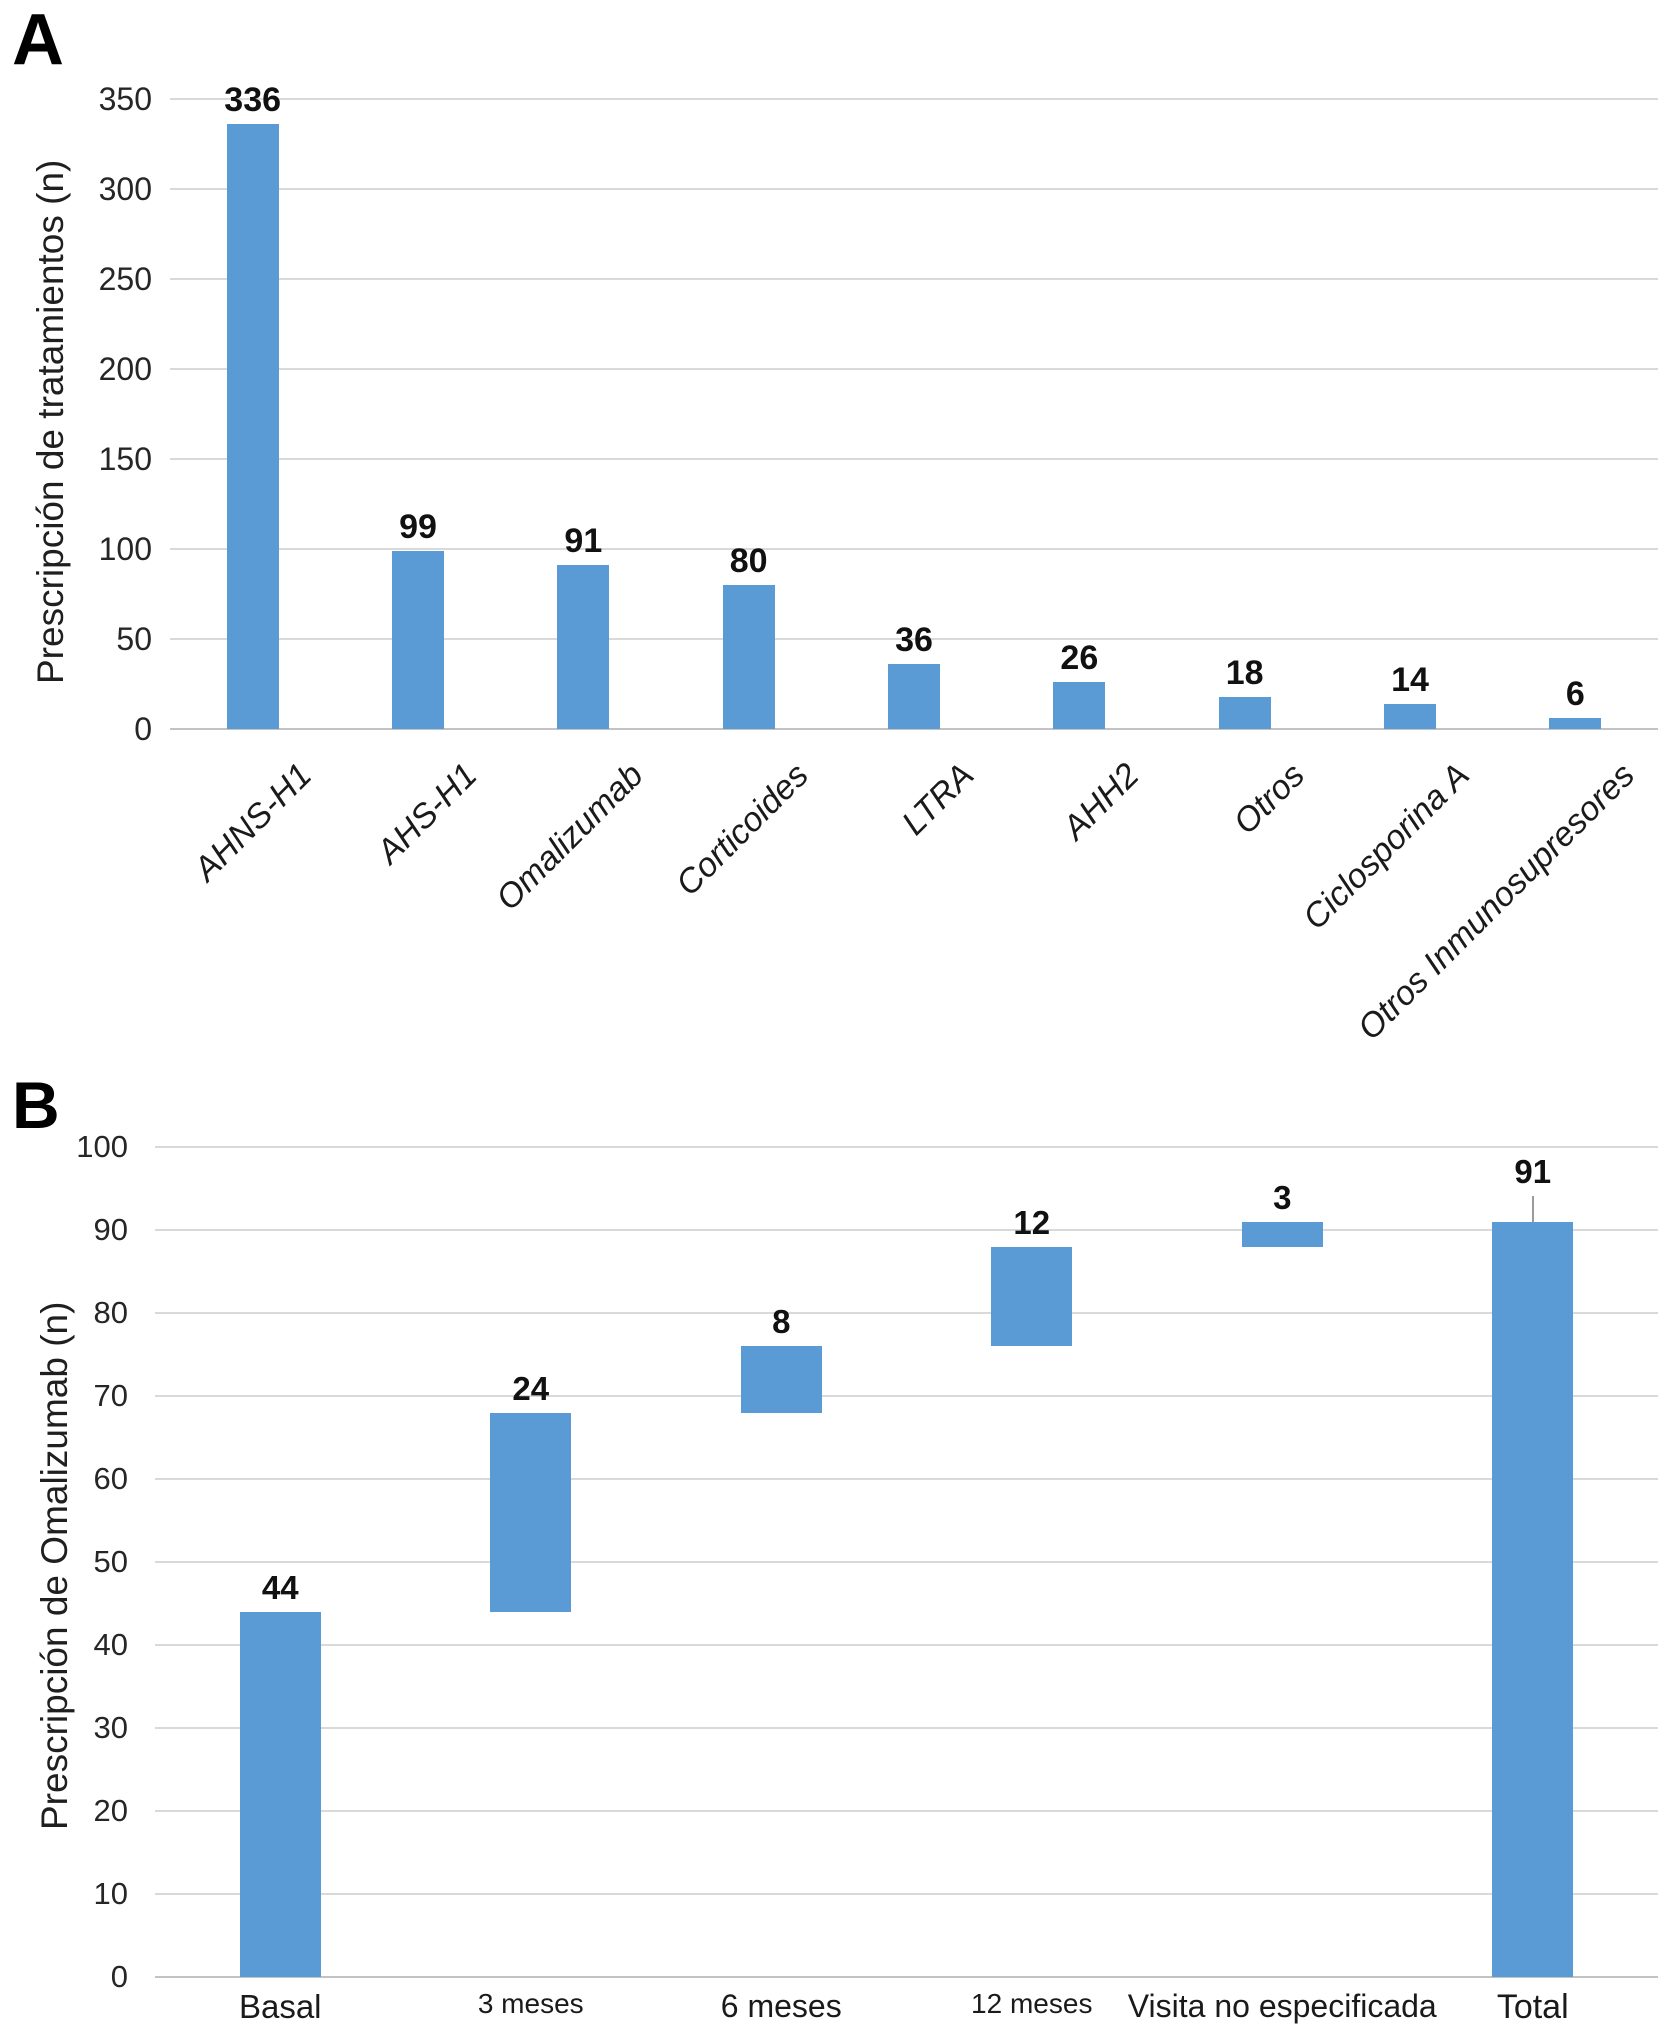  Describe the element at coordinates (125, 279) in the screenshot. I see `y-tick-label: 250` at that location.